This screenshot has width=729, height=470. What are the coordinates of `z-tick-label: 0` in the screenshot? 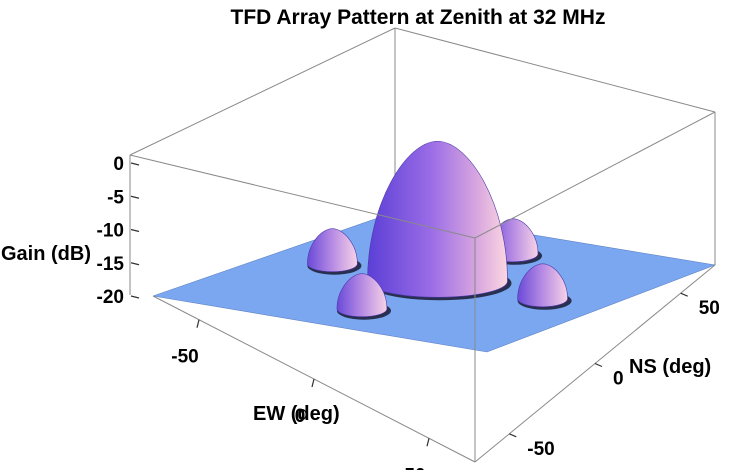 It's located at (118, 164).